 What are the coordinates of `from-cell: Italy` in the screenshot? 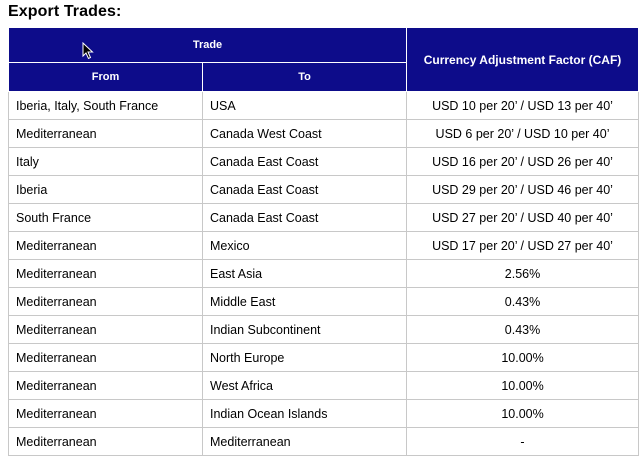 It's located at (105, 161).